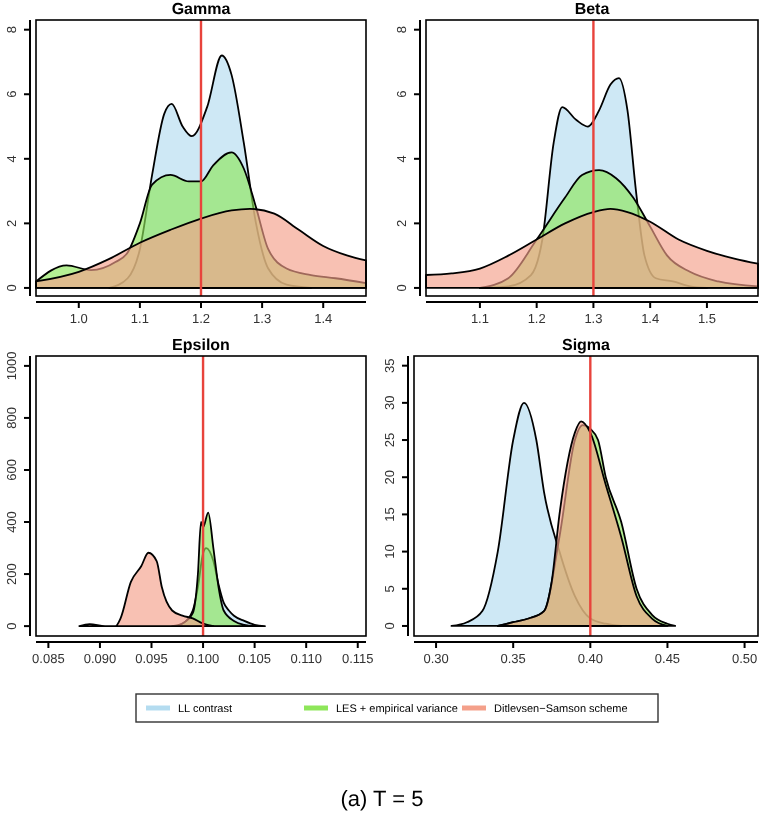  What do you see at coordinates (201, 345) in the screenshot?
I see `chart-title: Epsilon` at bounding box center [201, 345].